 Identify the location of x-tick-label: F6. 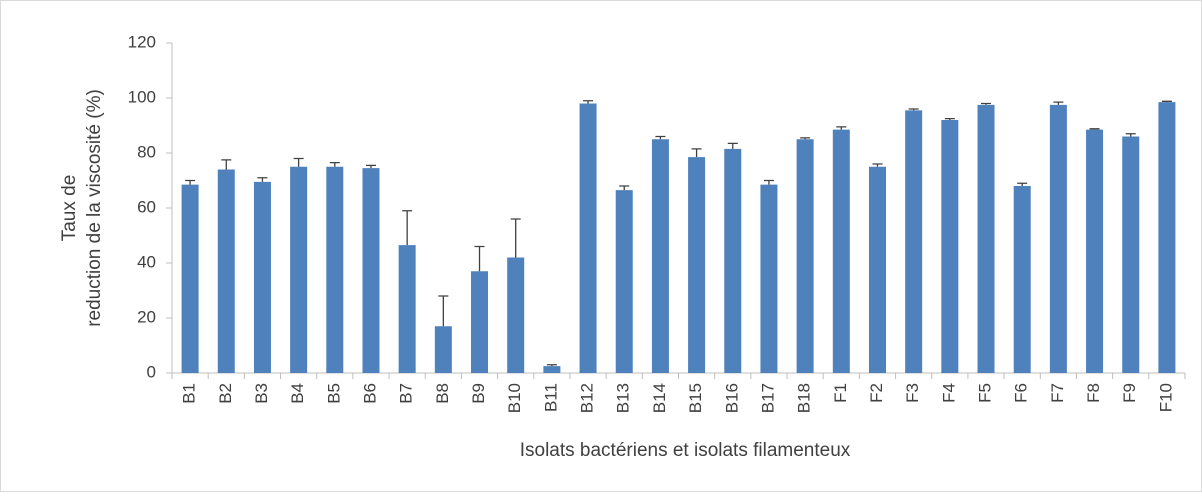
(1021, 393).